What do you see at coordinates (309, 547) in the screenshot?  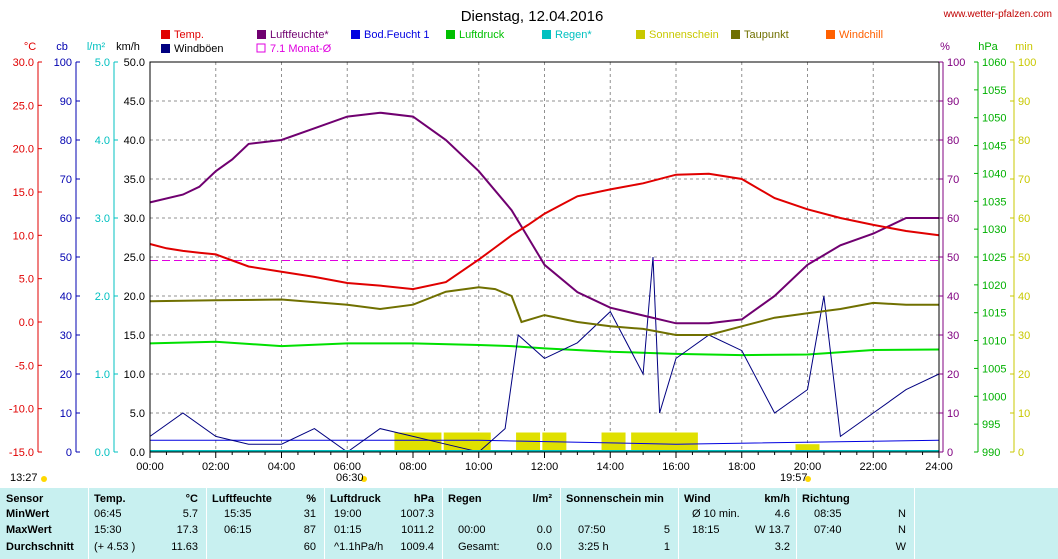 I see `table-cell-value: 60` at bounding box center [309, 547].